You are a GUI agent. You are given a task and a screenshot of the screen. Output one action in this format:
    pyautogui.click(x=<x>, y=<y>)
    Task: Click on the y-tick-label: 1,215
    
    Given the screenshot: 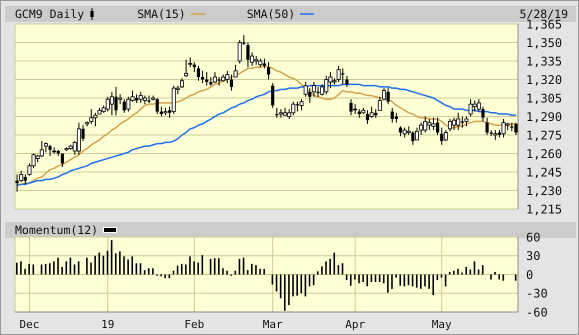 What is the action you would take?
    pyautogui.click(x=544, y=209)
    